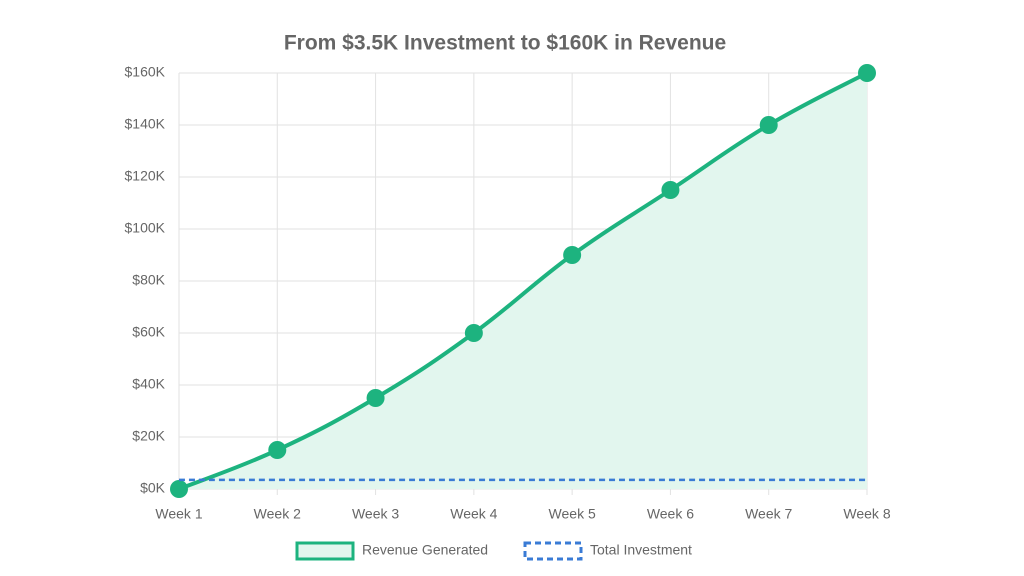  I want to click on y-tick-label: $100K, so click(145, 228).